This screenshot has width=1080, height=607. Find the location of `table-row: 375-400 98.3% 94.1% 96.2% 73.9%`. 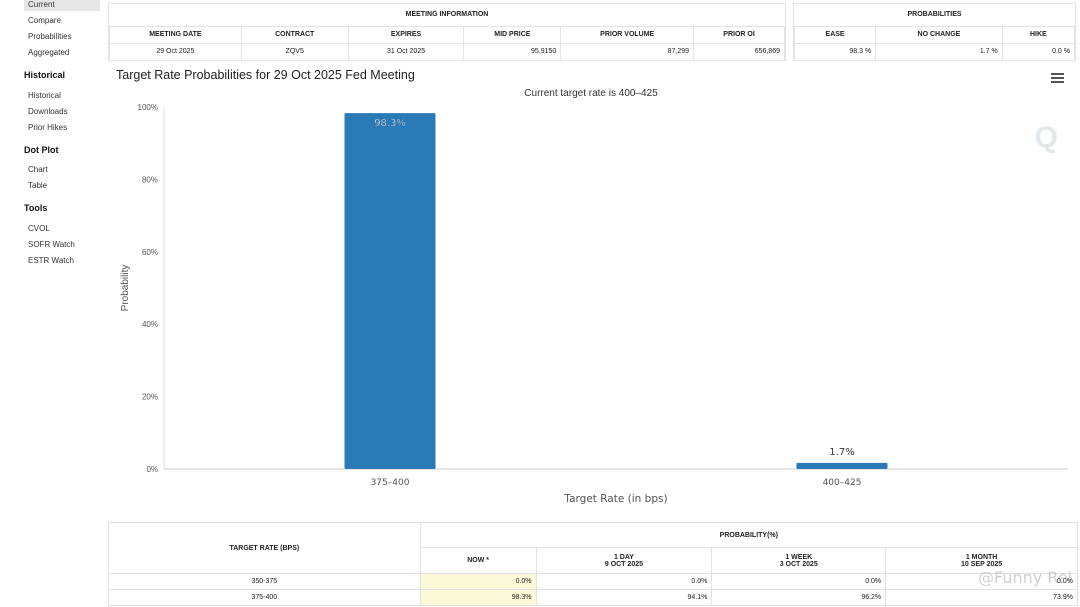

table-row: 375-400 98.3% 94.1% 96.2% 73.9% is located at coordinates (593, 597).